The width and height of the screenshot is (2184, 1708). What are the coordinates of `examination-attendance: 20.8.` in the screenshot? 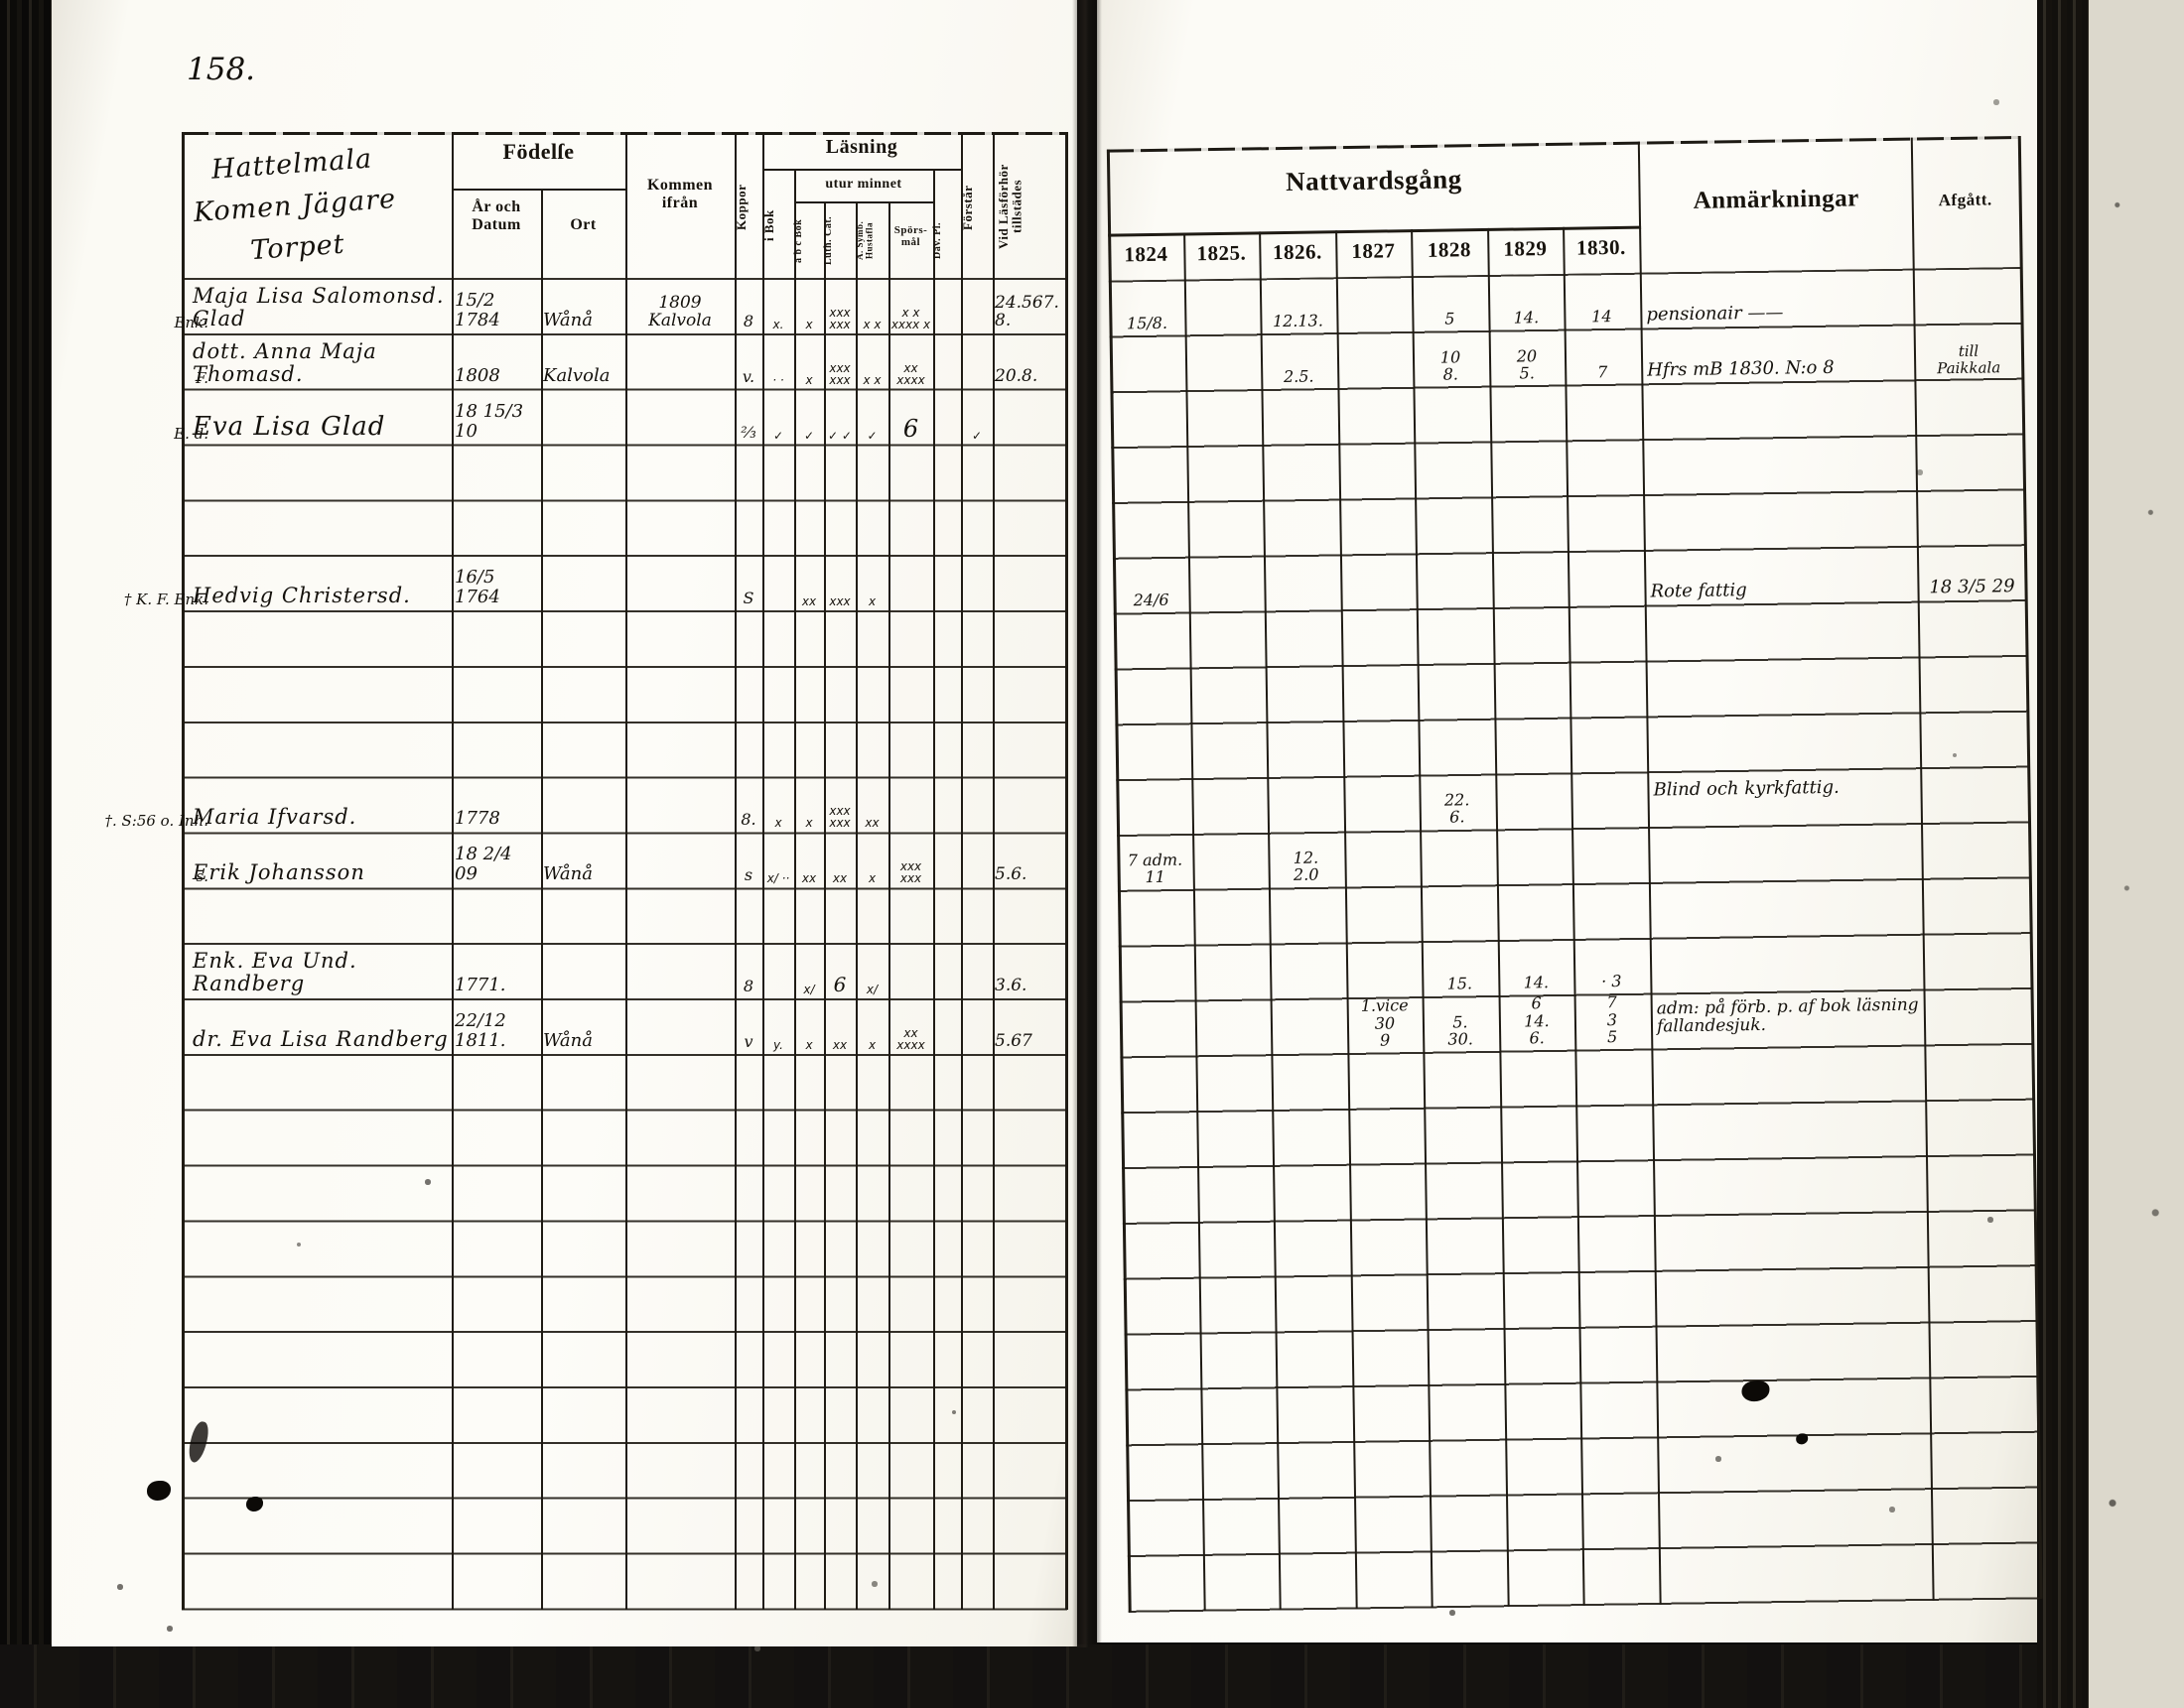 It's located at (1016, 377).